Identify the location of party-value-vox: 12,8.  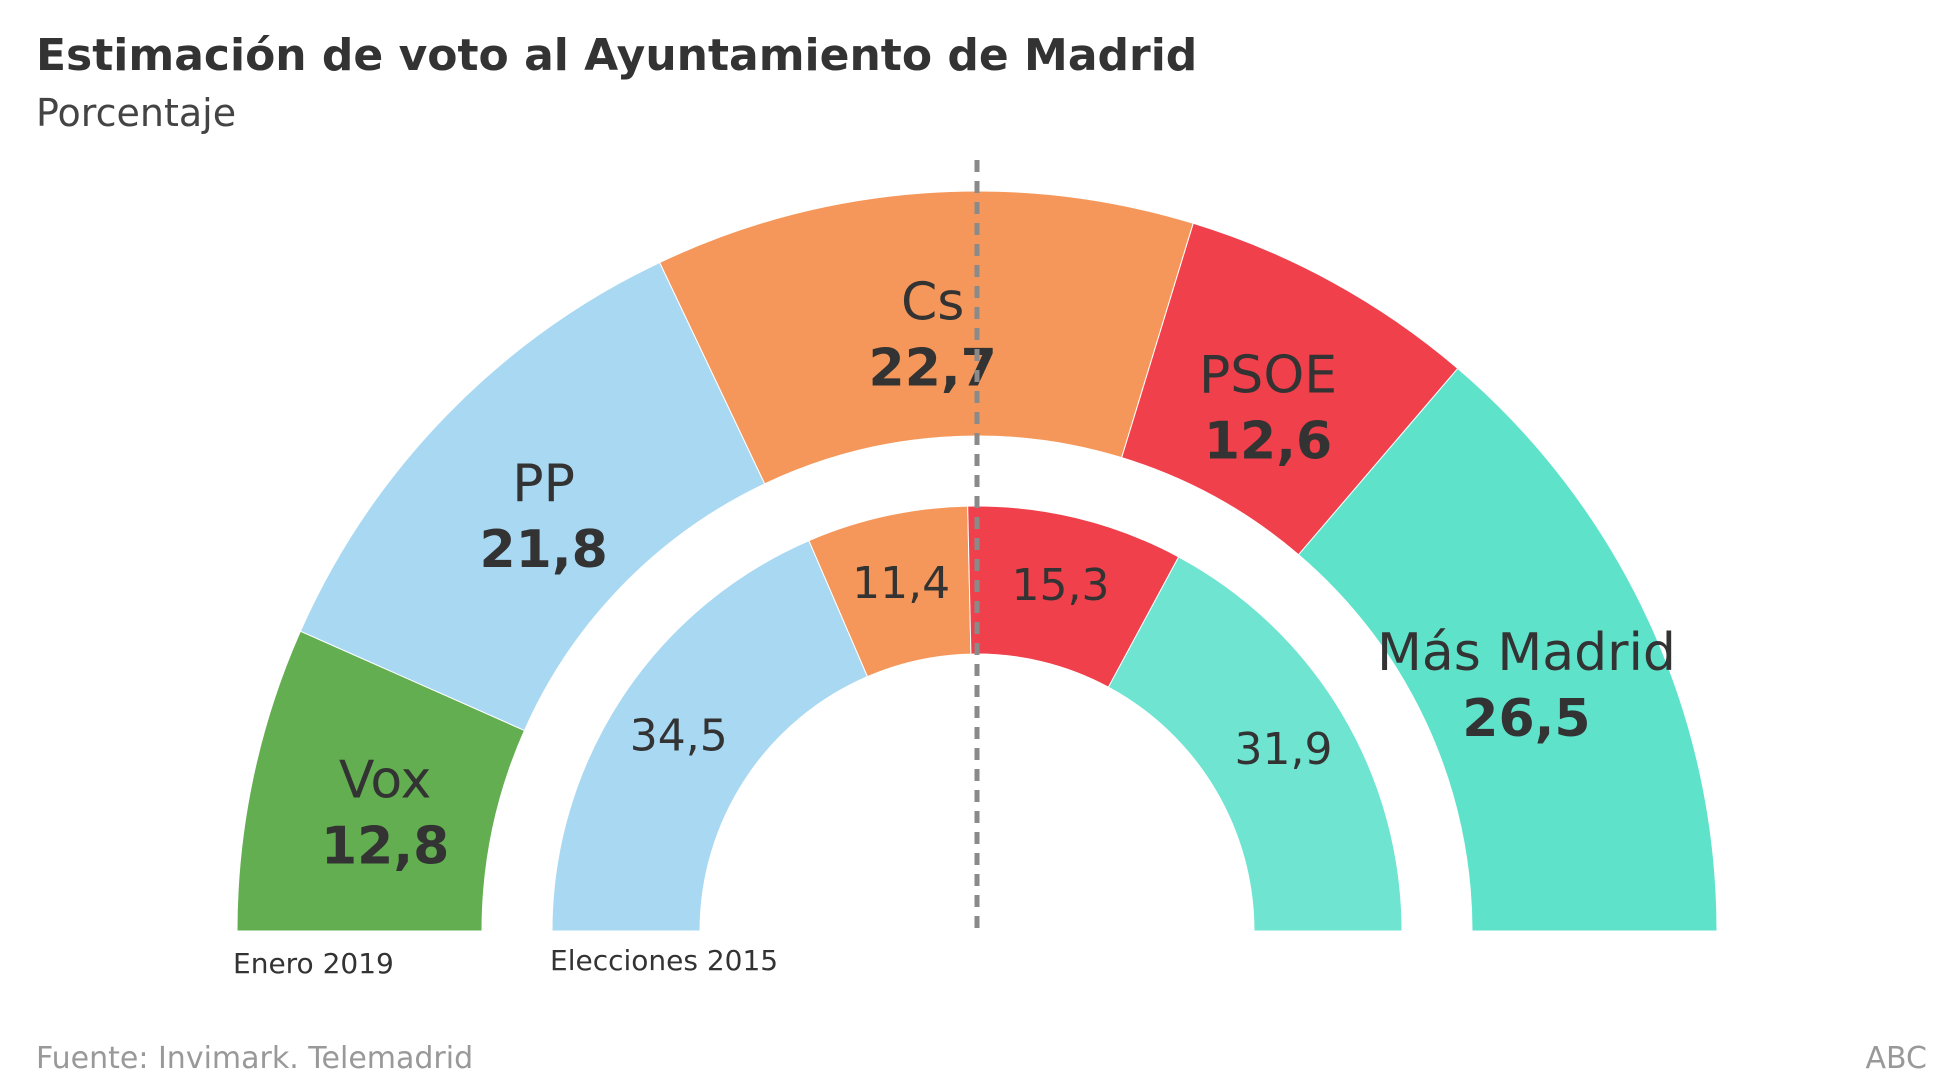
(385, 847).